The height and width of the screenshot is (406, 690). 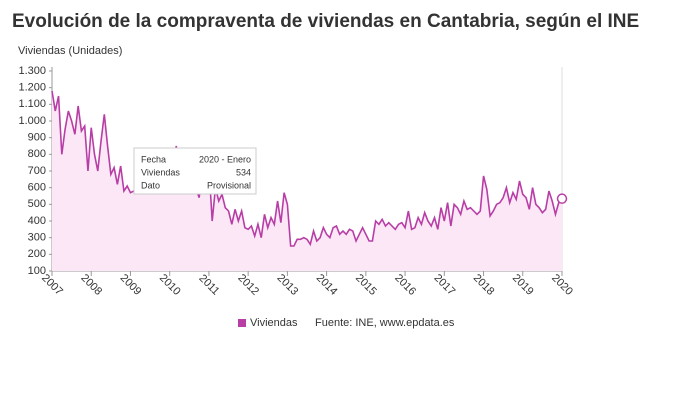 What do you see at coordinates (37, 171) in the screenshot?
I see `y-tick-label: 700` at bounding box center [37, 171].